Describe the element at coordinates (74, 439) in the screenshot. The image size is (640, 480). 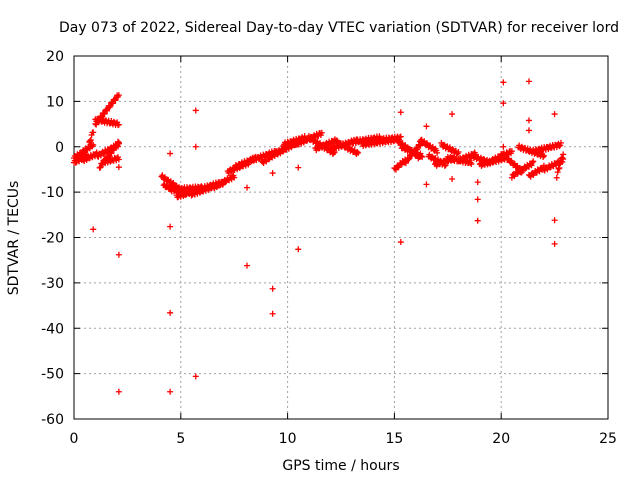
I see `x-tick-label: 0` at that location.